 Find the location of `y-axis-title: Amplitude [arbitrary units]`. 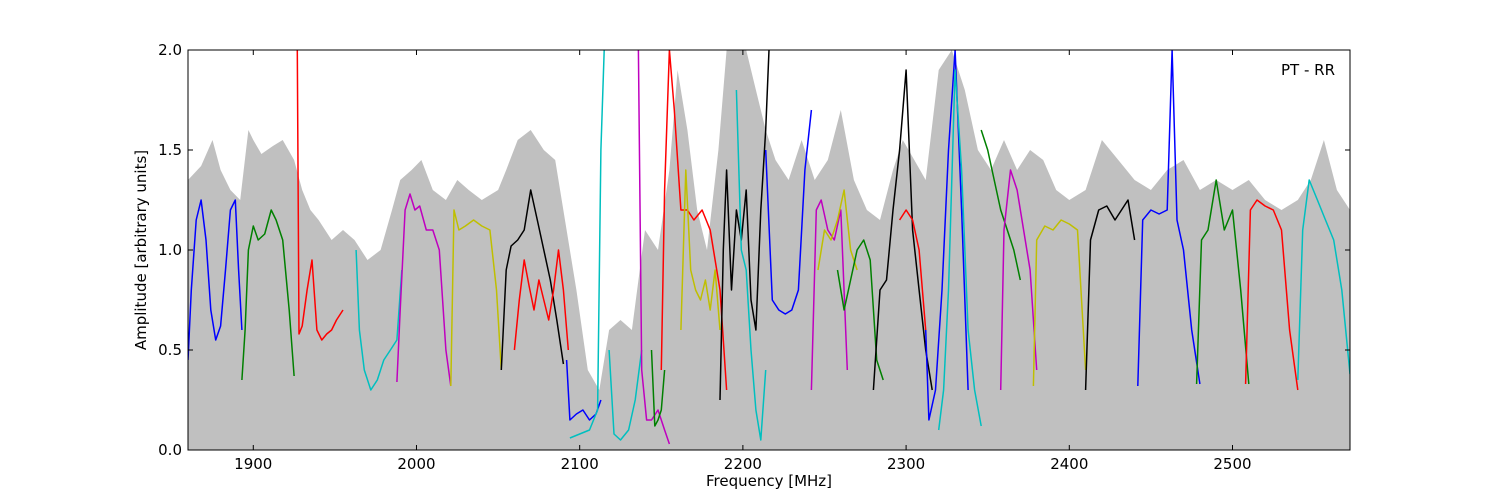

y-axis-title: Amplitude [arbitrary units] is located at coordinates (141, 250).